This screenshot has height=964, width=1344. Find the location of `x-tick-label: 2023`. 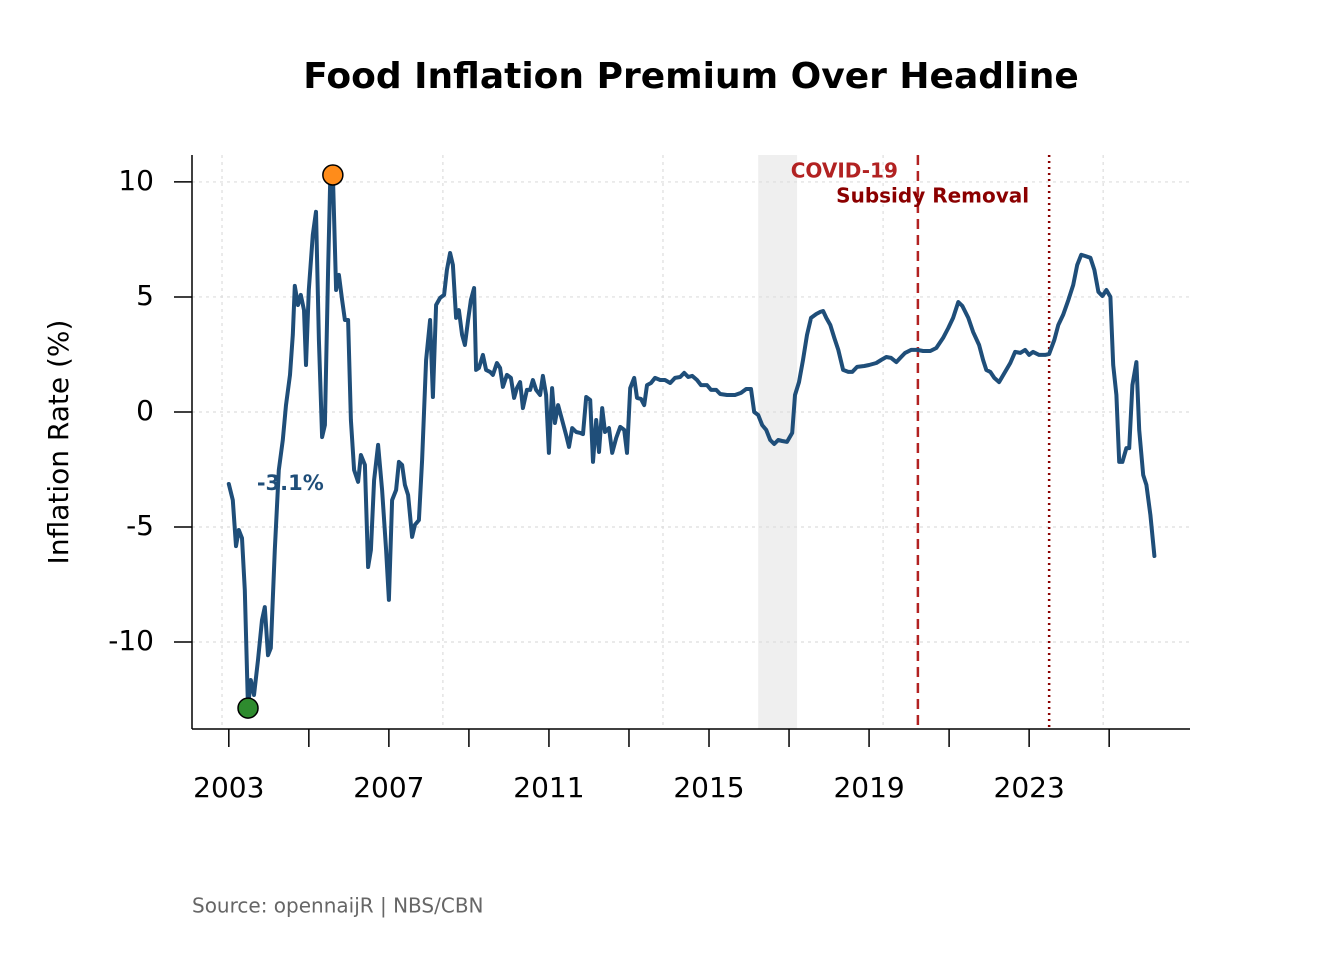

x-tick-label: 2023 is located at coordinates (1029, 787).